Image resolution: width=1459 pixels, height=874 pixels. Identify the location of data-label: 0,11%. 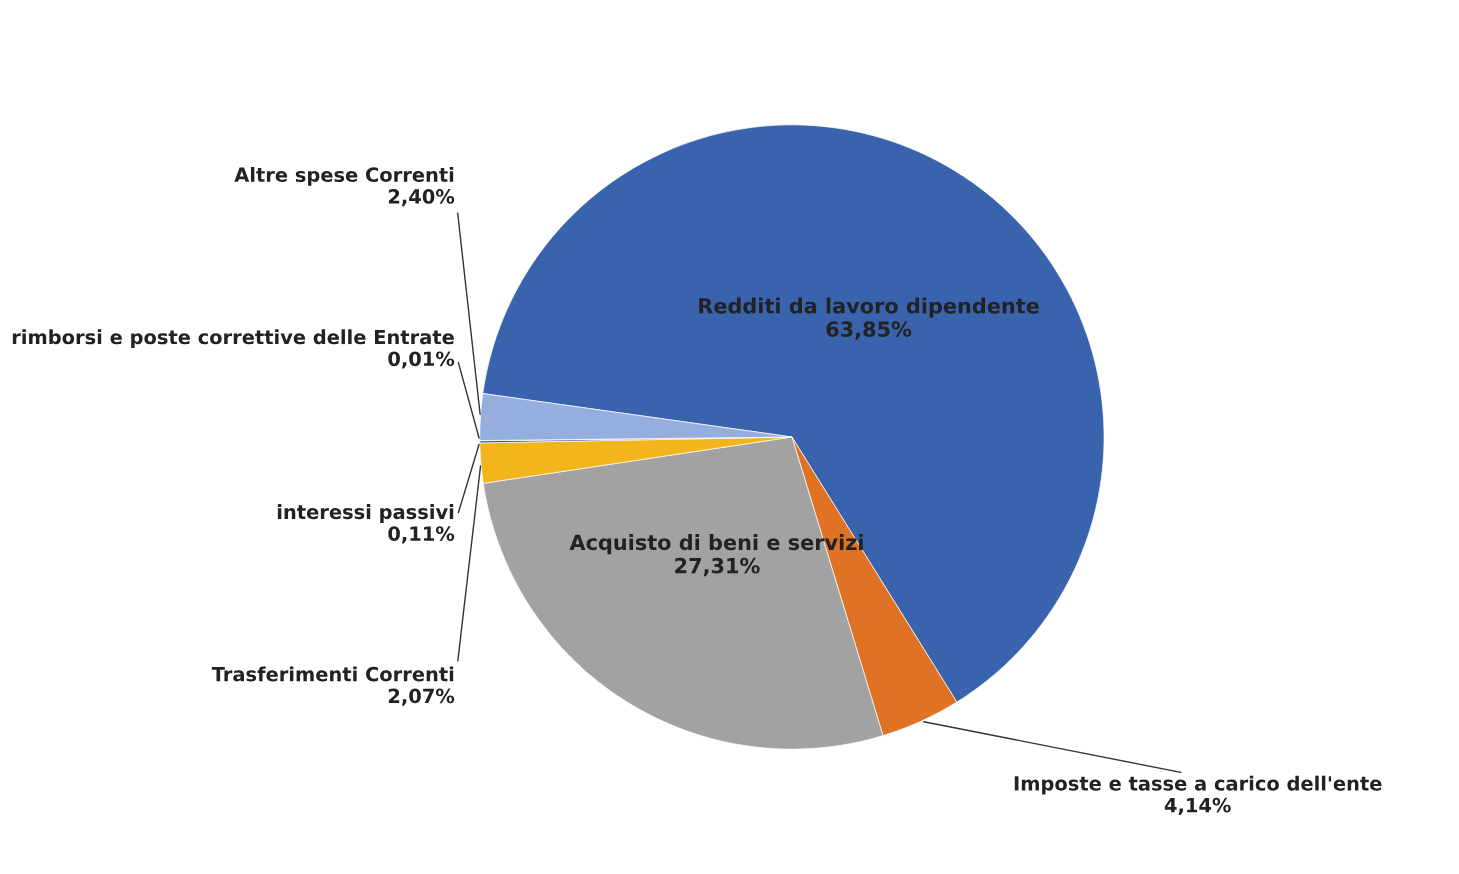
(421, 535).